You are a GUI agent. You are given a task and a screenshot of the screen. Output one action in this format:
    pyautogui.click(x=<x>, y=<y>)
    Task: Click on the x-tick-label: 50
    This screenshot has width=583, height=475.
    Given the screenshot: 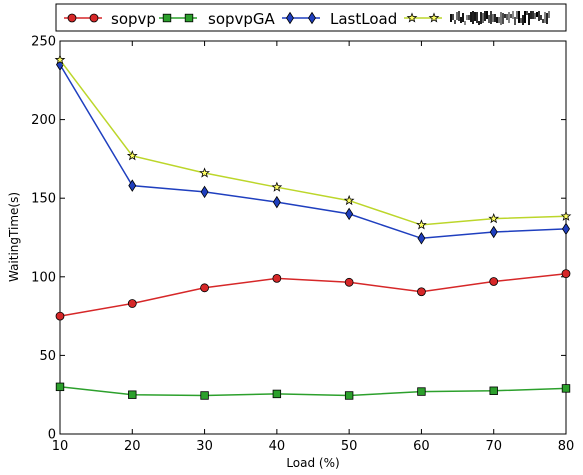 What is the action you would take?
    pyautogui.click(x=349, y=446)
    